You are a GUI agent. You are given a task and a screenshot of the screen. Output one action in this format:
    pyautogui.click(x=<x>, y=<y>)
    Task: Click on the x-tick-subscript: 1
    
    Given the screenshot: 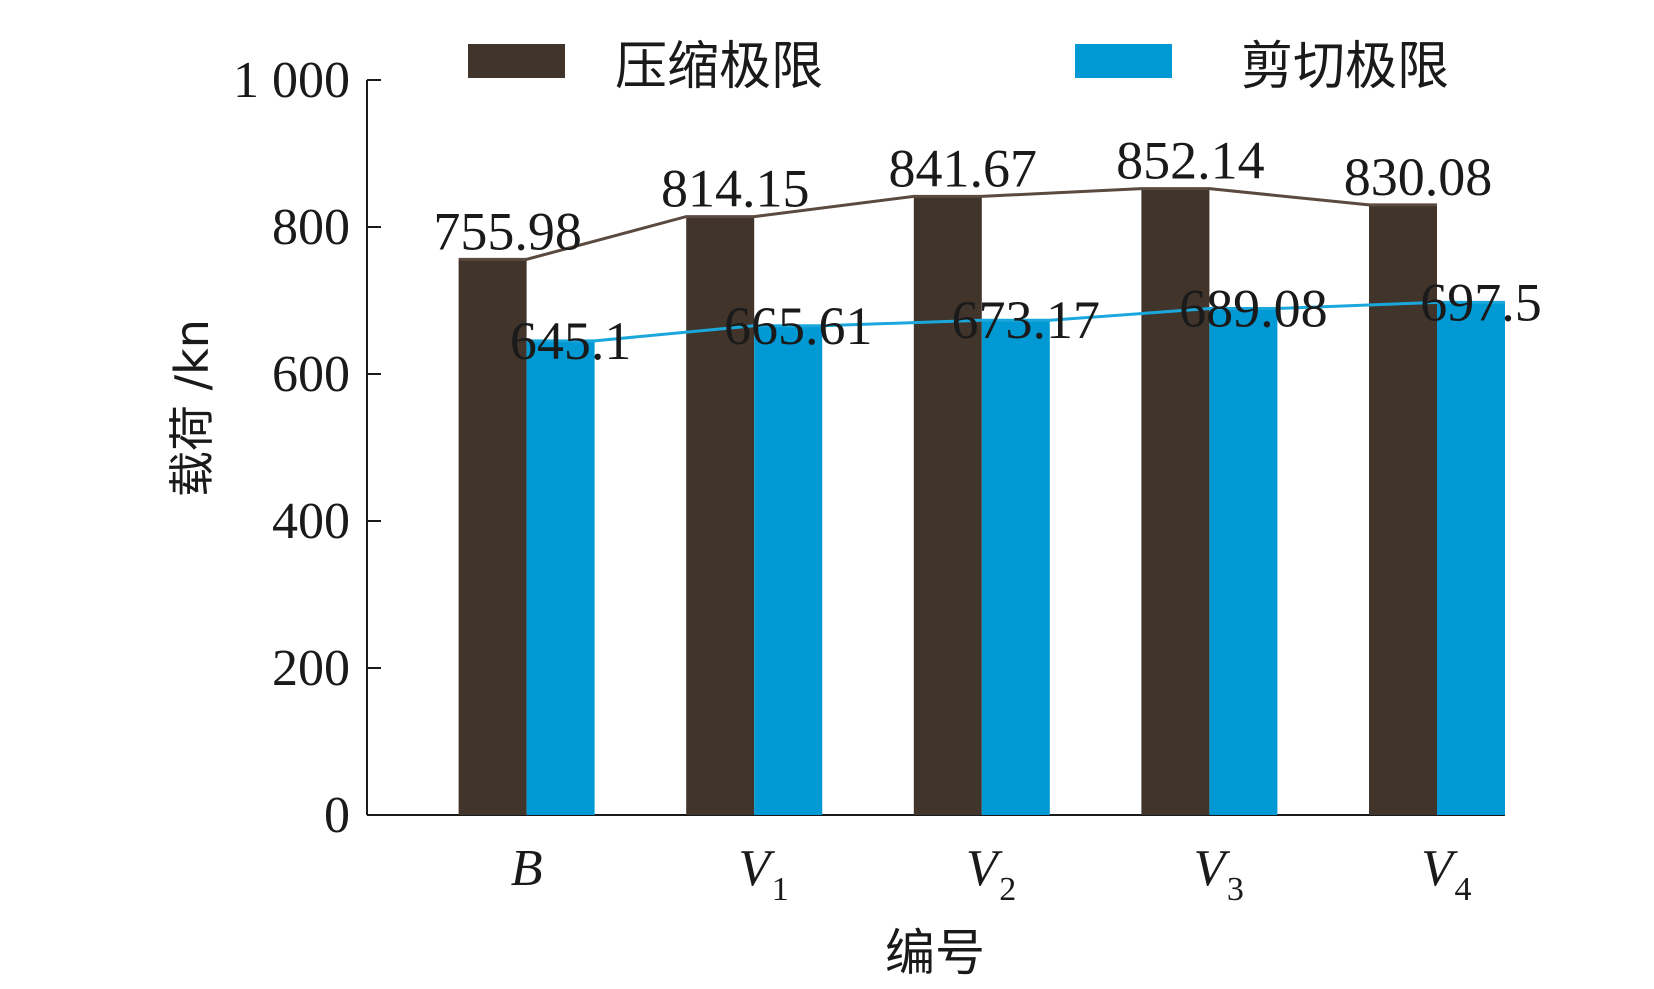 What is the action you would take?
    pyautogui.click(x=780, y=889)
    